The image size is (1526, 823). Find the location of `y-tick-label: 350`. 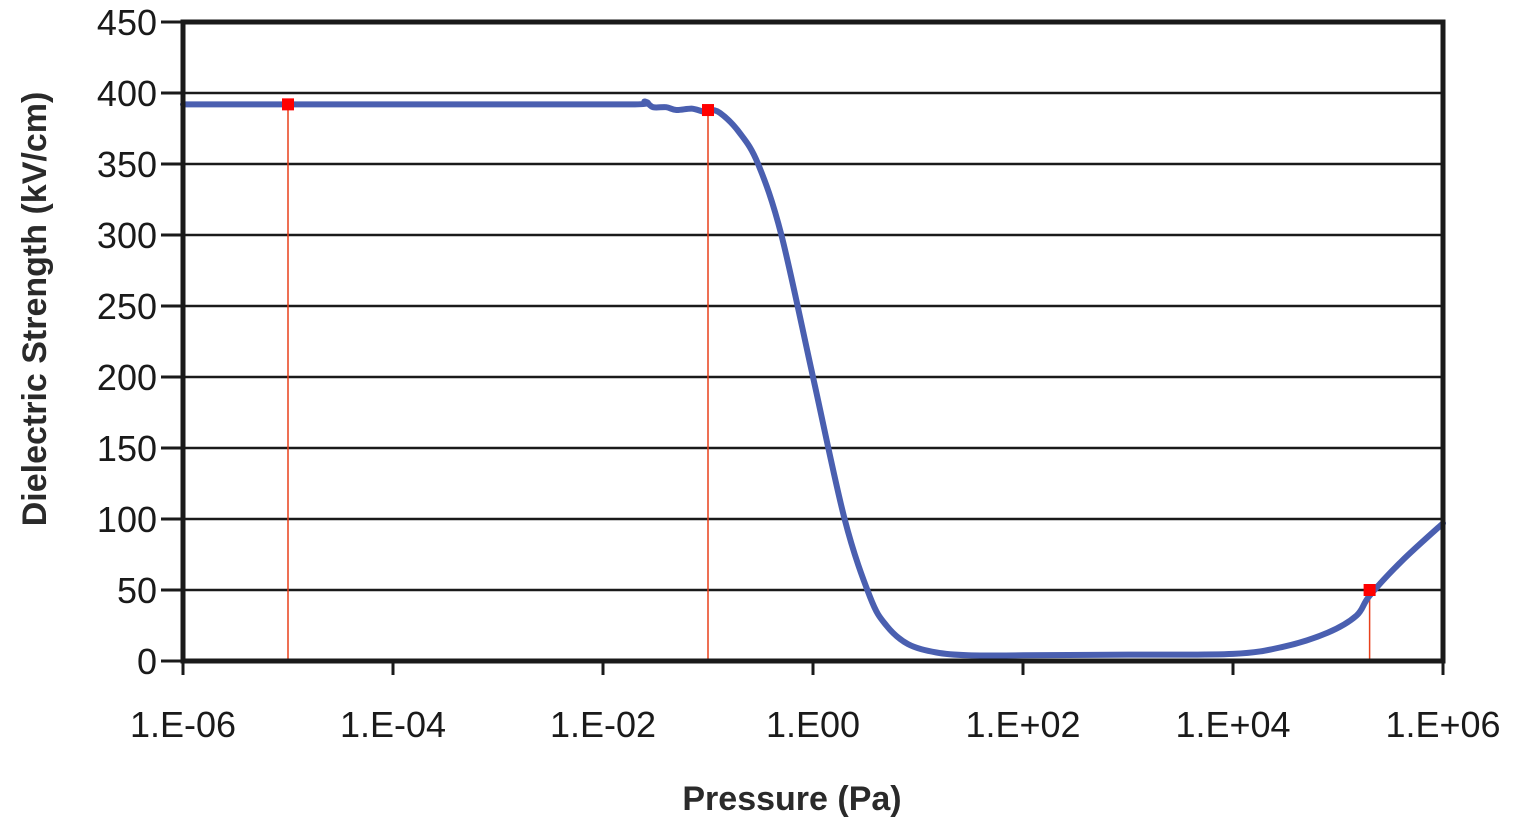

y-tick-label: 350 is located at coordinates (127, 164).